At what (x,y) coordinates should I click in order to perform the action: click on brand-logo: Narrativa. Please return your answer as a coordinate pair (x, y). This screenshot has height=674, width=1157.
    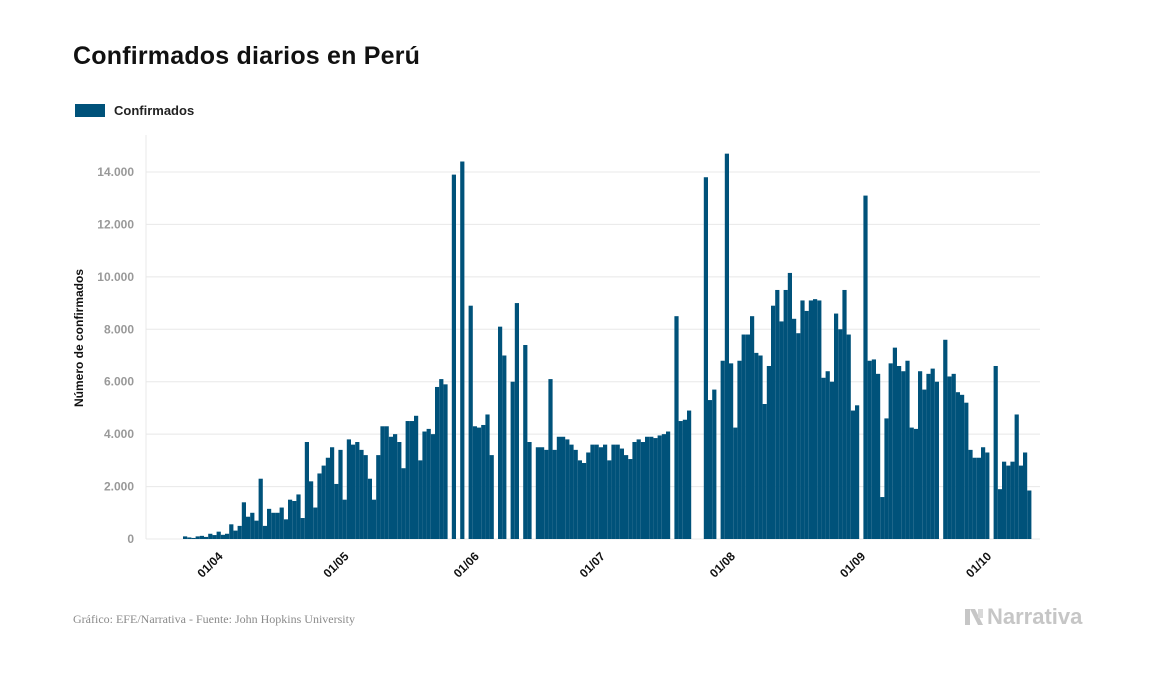
    Looking at the image, I should click on (1022, 617).